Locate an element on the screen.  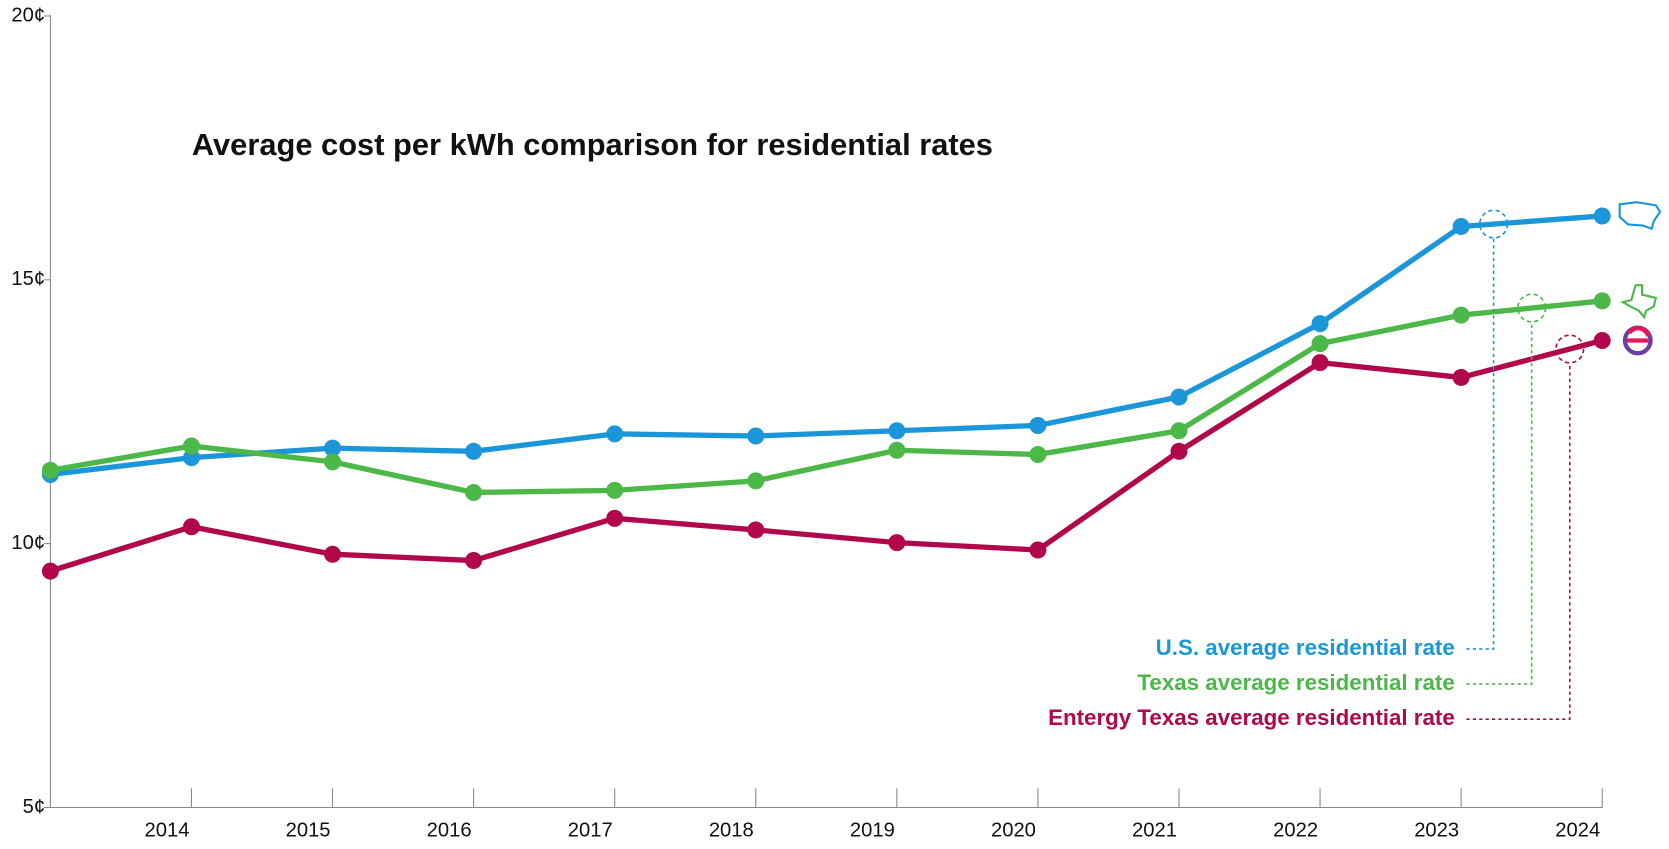
y-tick-label: 20¢ is located at coordinates (28, 15).